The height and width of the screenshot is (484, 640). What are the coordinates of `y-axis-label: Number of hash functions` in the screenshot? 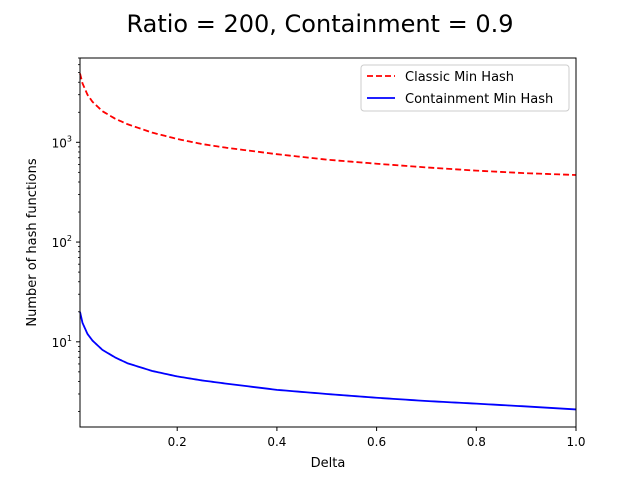 It's located at (32, 242).